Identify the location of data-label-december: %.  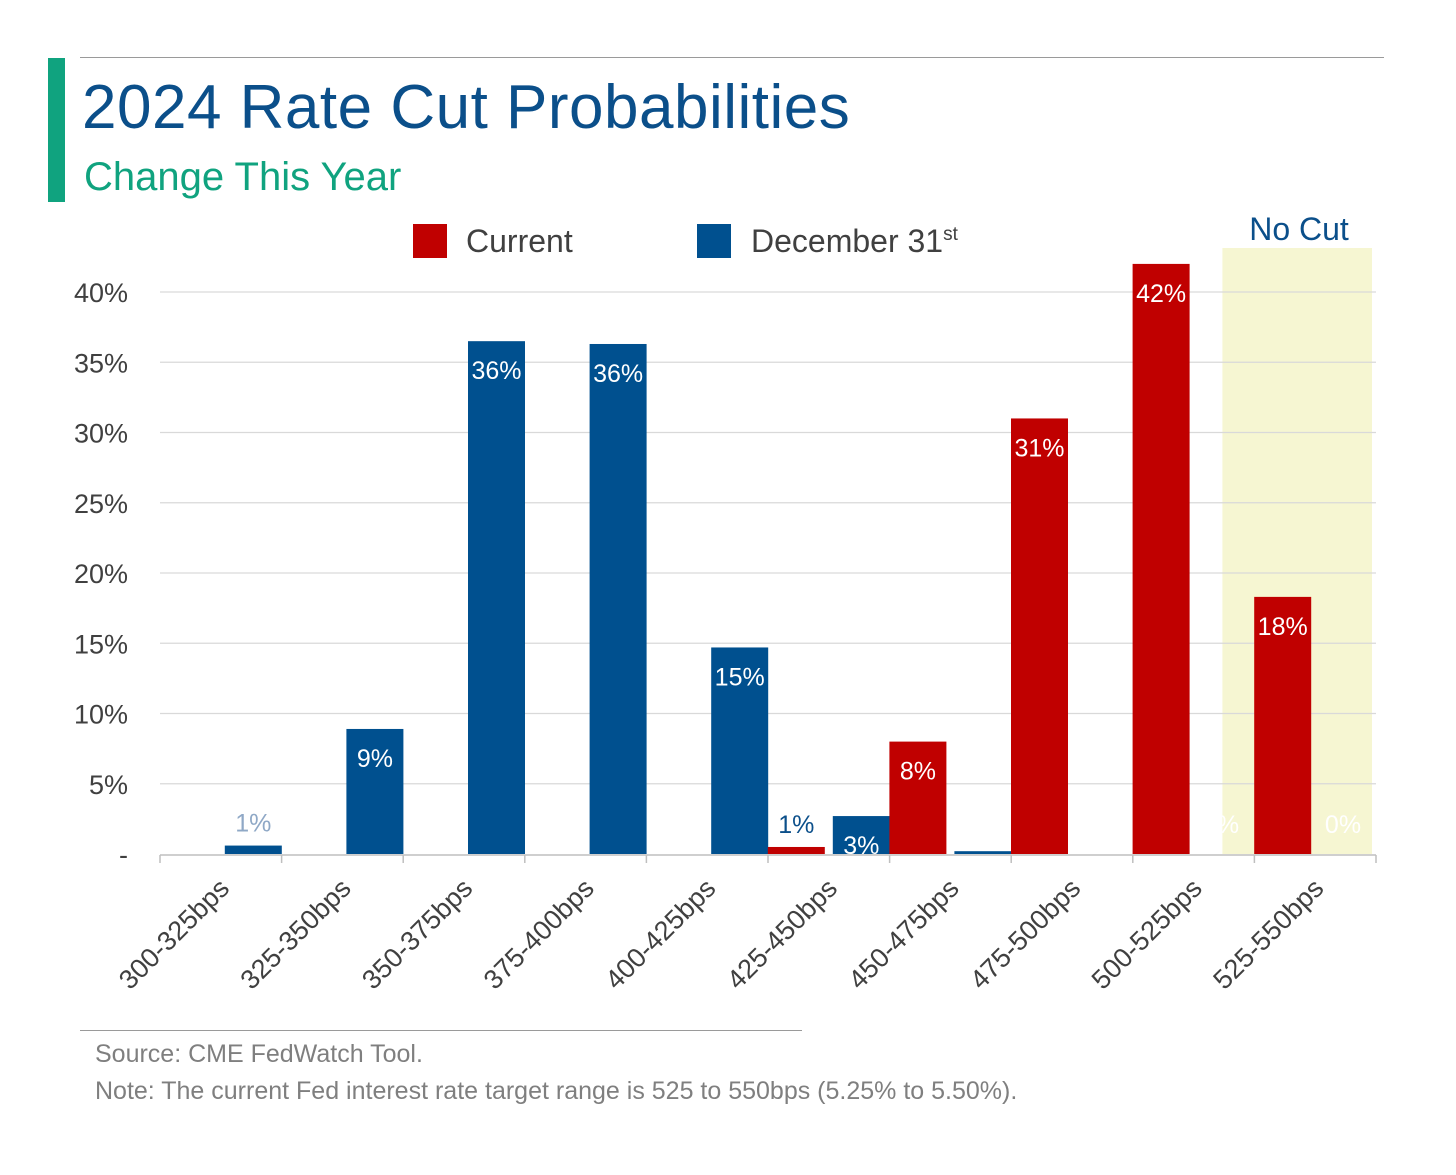
(1228, 825).